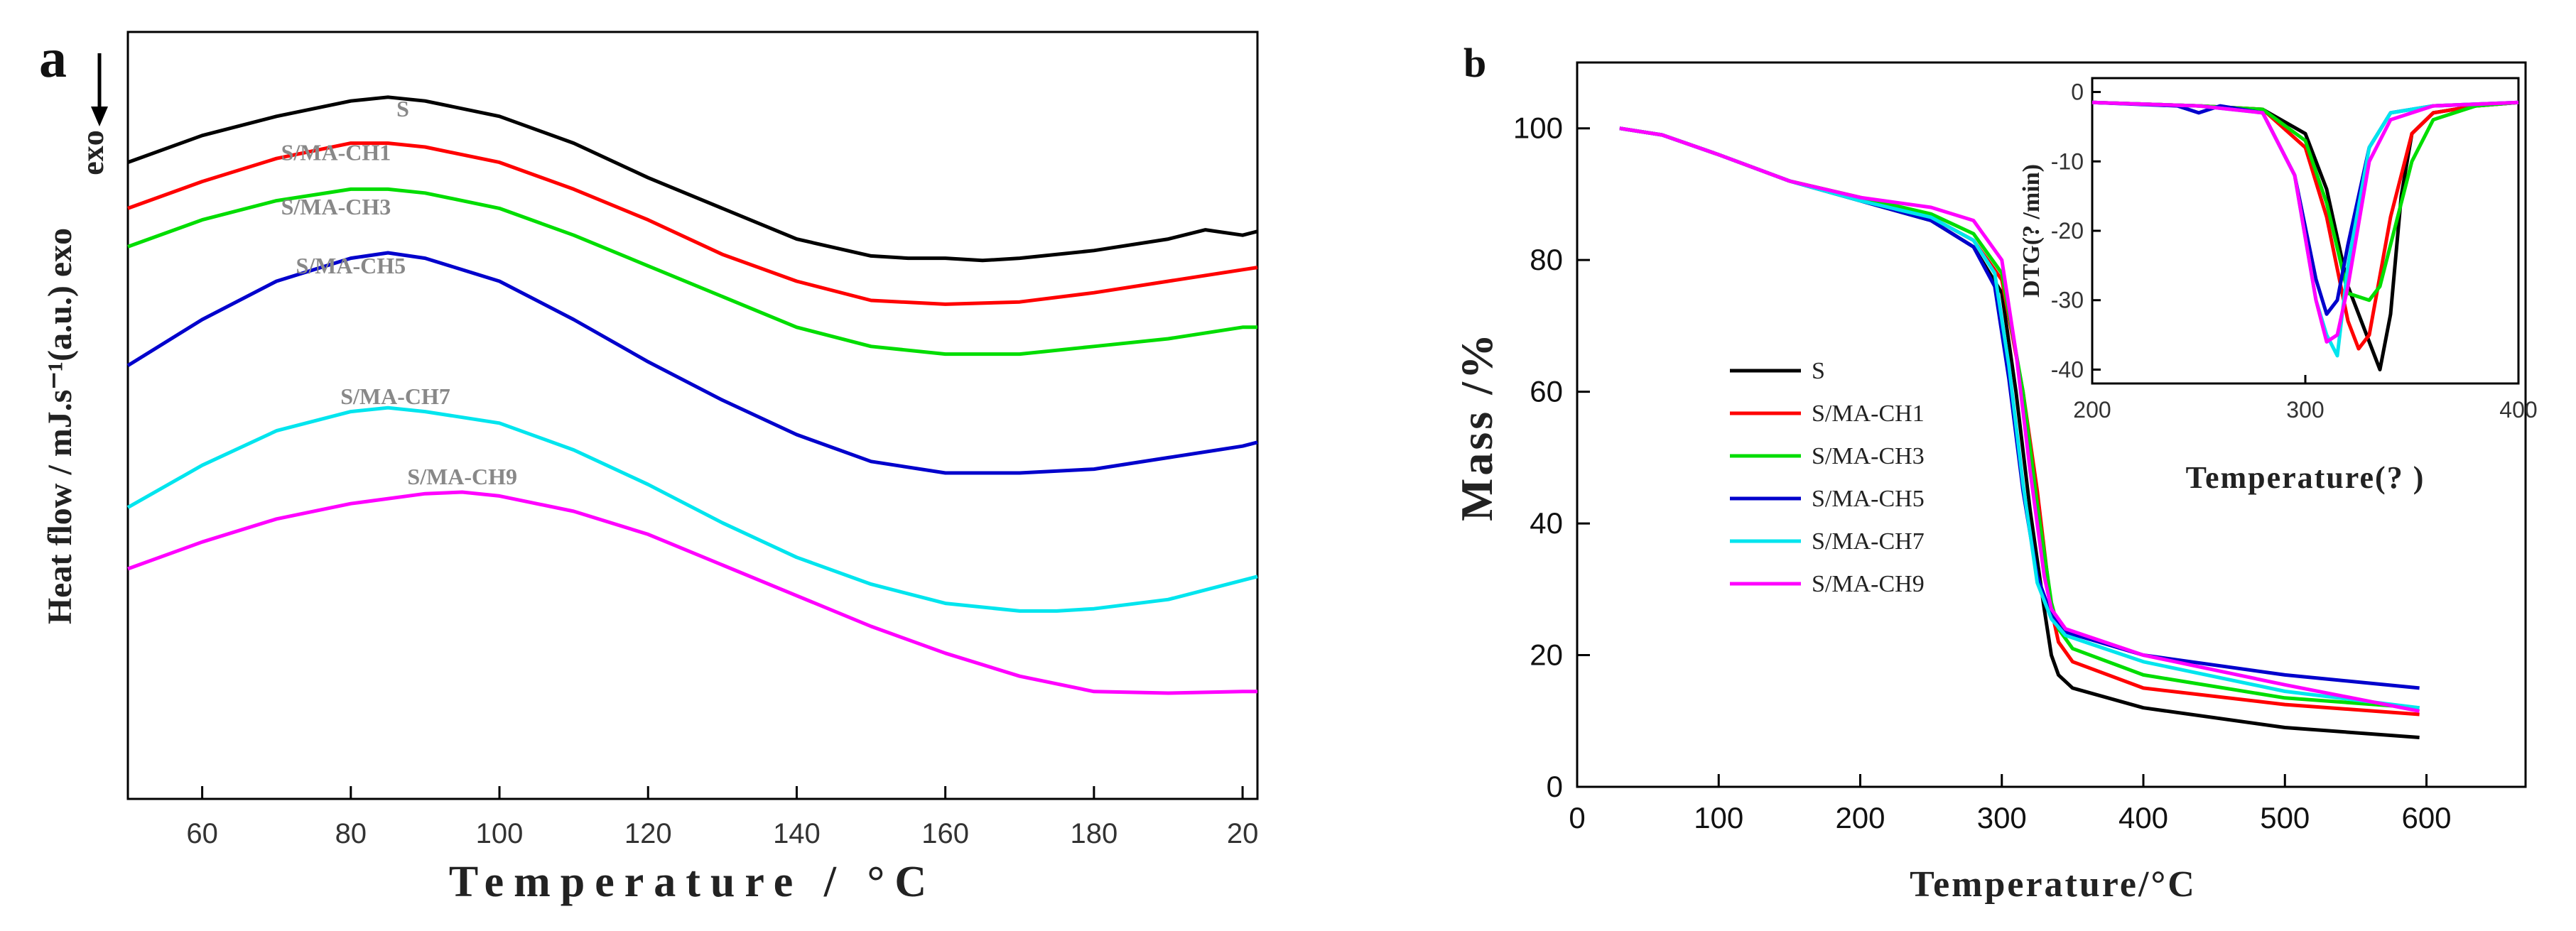 This screenshot has height=931, width=2576. I want to click on panel-a-x-tick-label: 160, so click(945, 833).